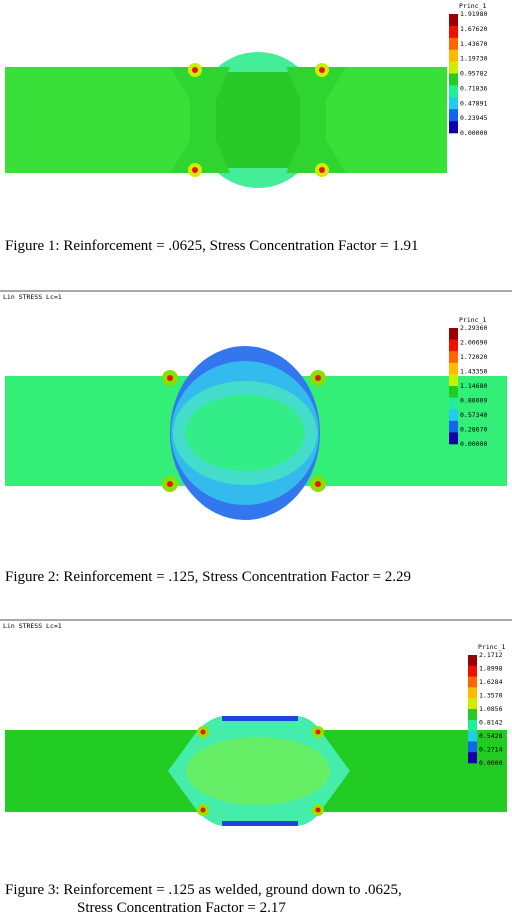 This screenshot has width=512, height=921. What do you see at coordinates (473, 401) in the screenshot?
I see `legend-label: 0.86009` at bounding box center [473, 401].